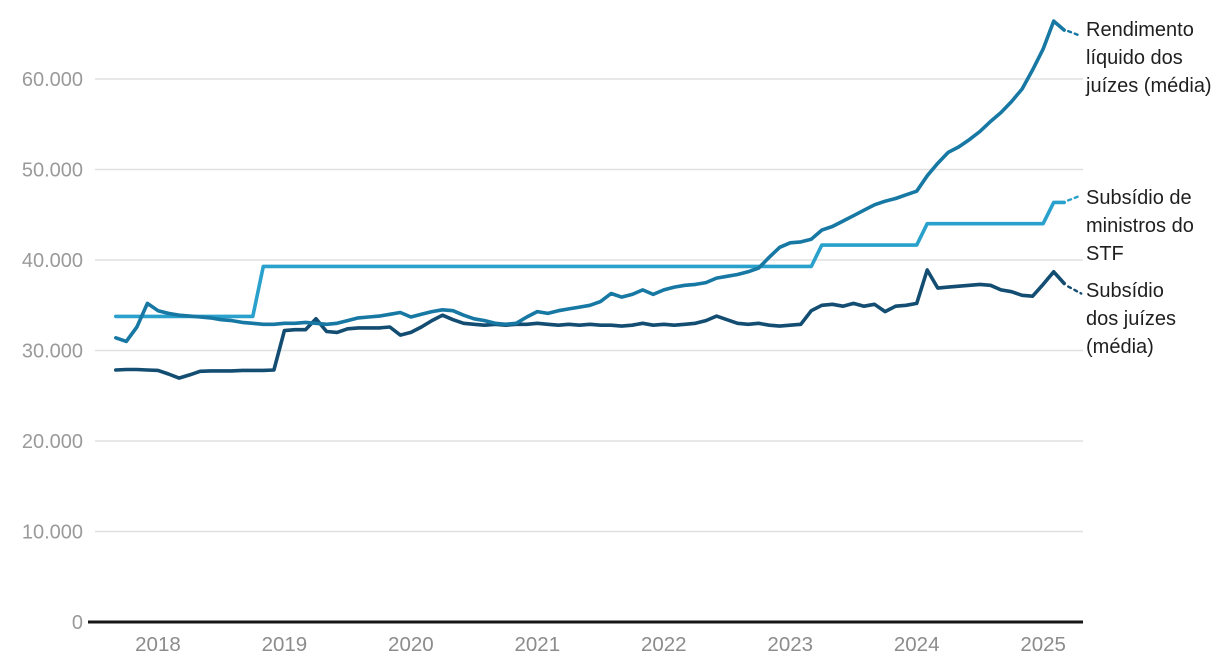 The image size is (1220, 672). I want to click on x-tick-label-2024: 2024, so click(917, 644).